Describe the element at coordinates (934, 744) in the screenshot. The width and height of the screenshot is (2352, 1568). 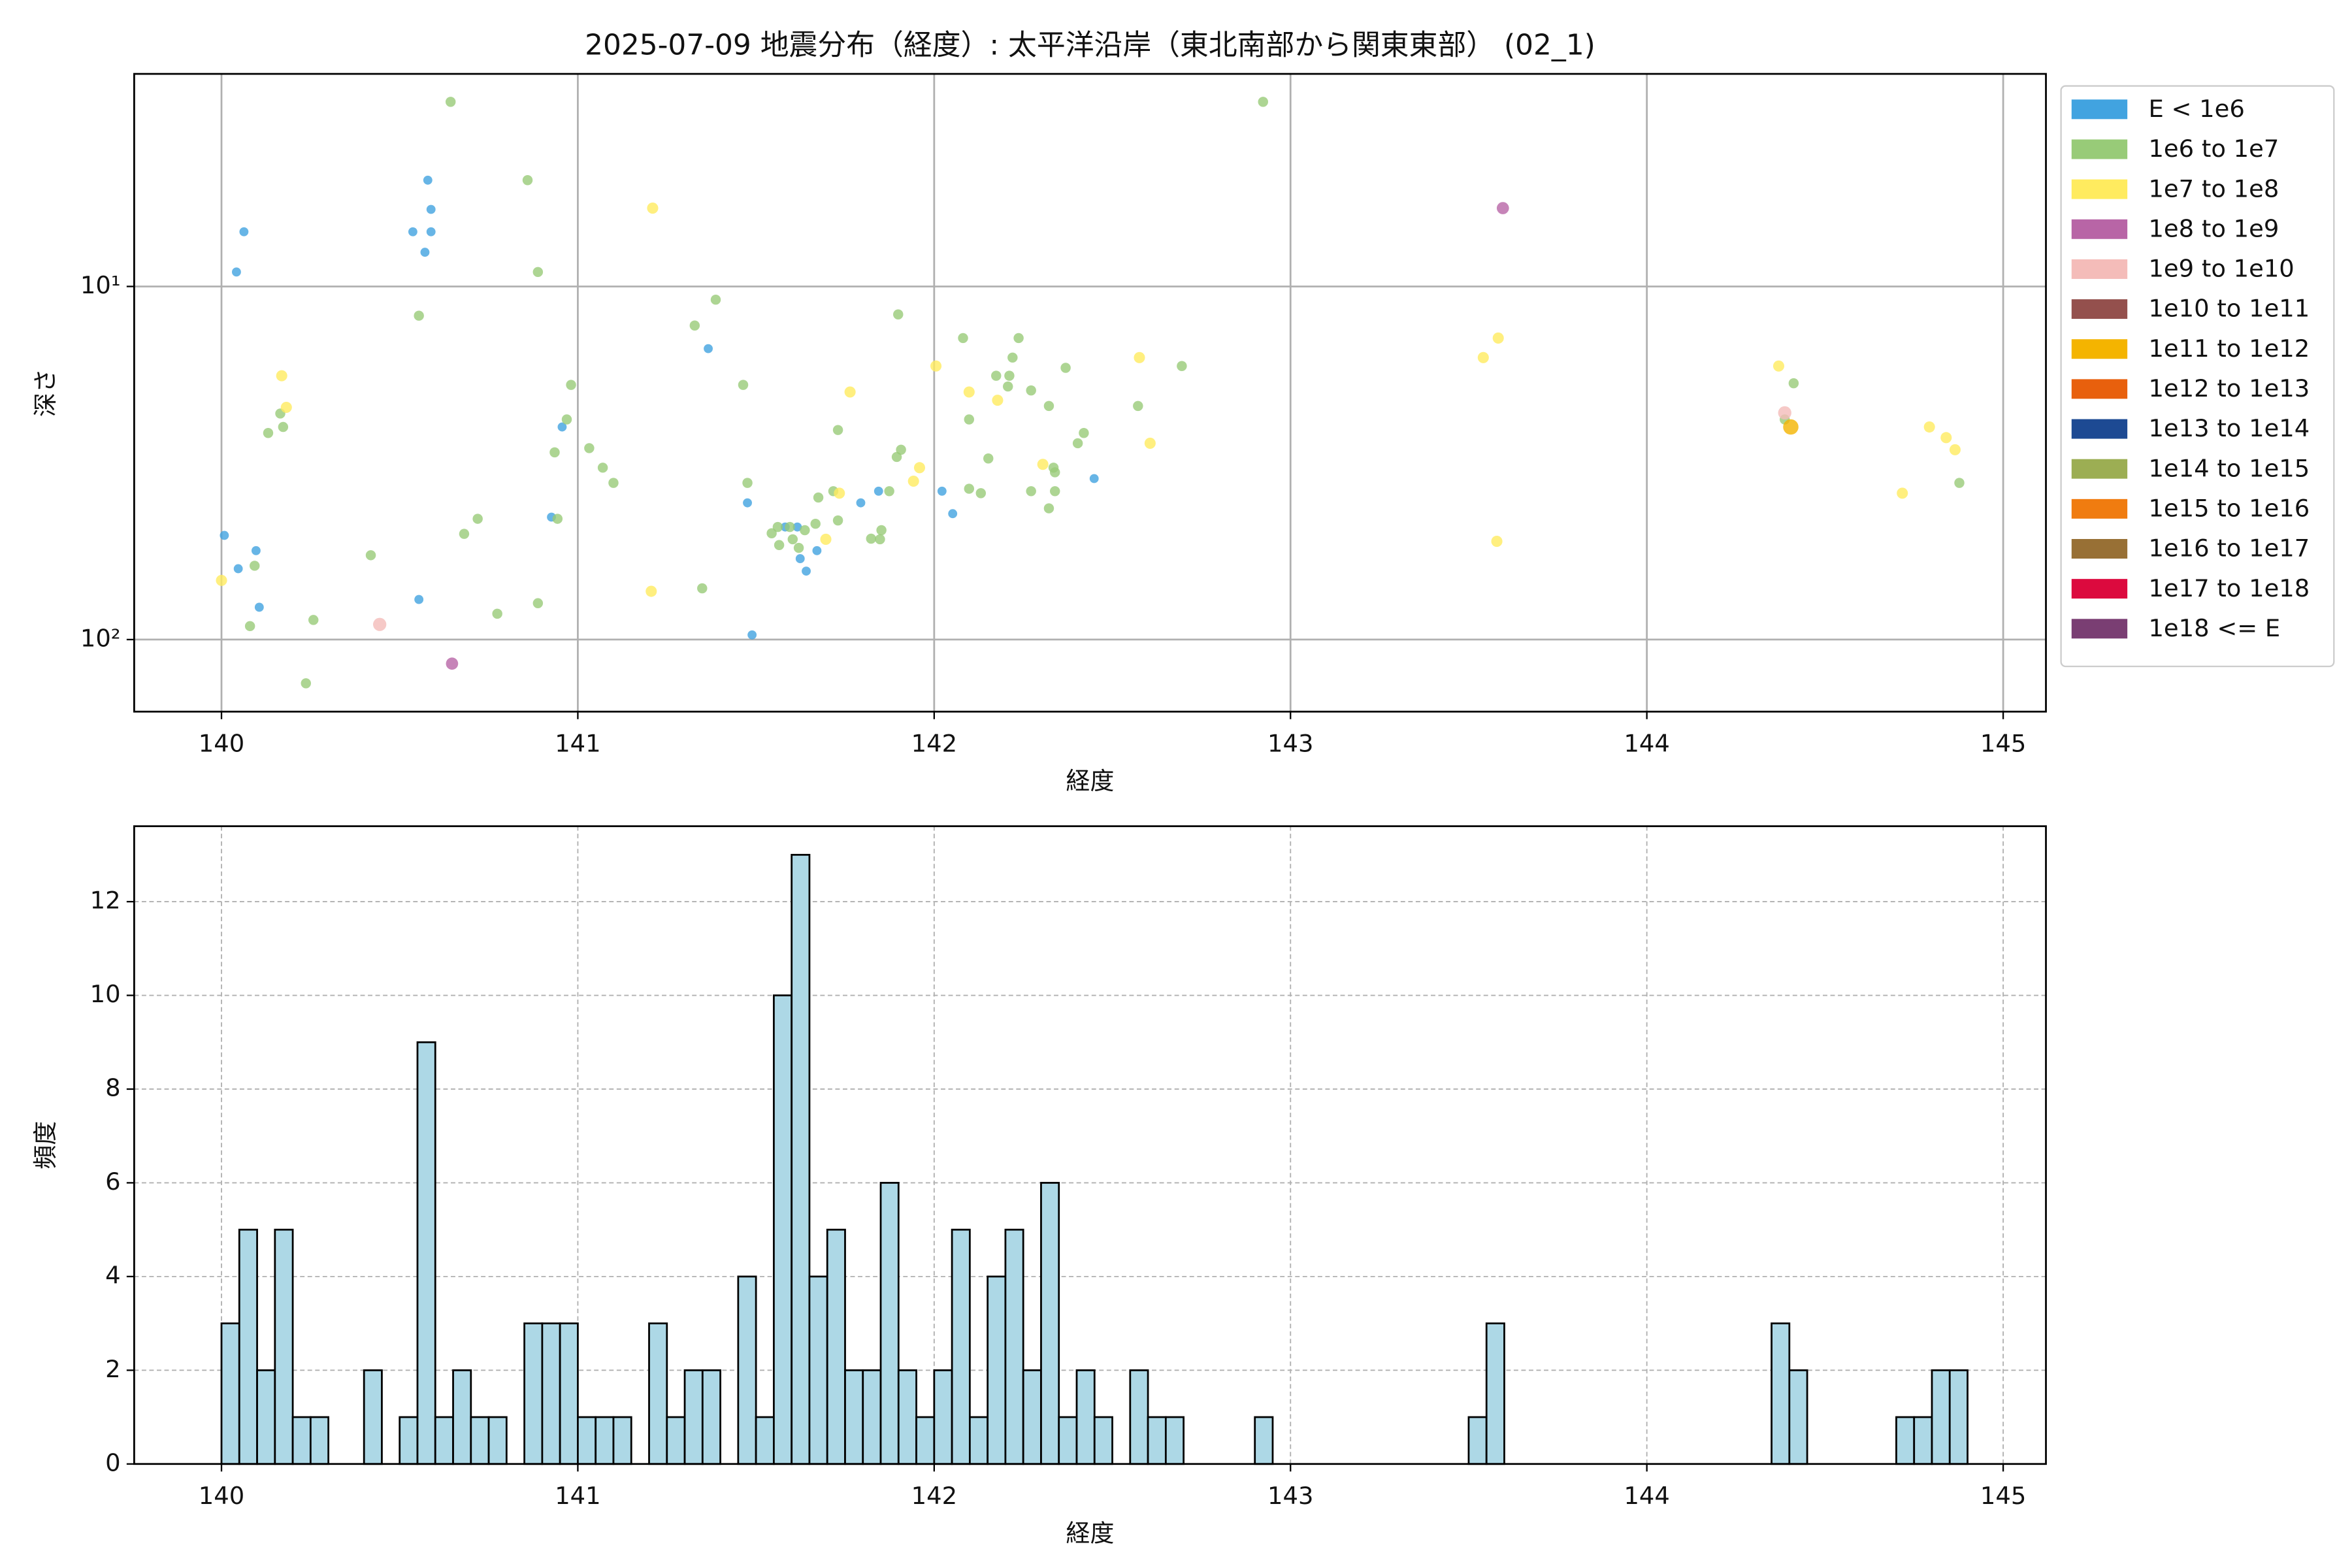
I see `x-tick-label: 142` at that location.